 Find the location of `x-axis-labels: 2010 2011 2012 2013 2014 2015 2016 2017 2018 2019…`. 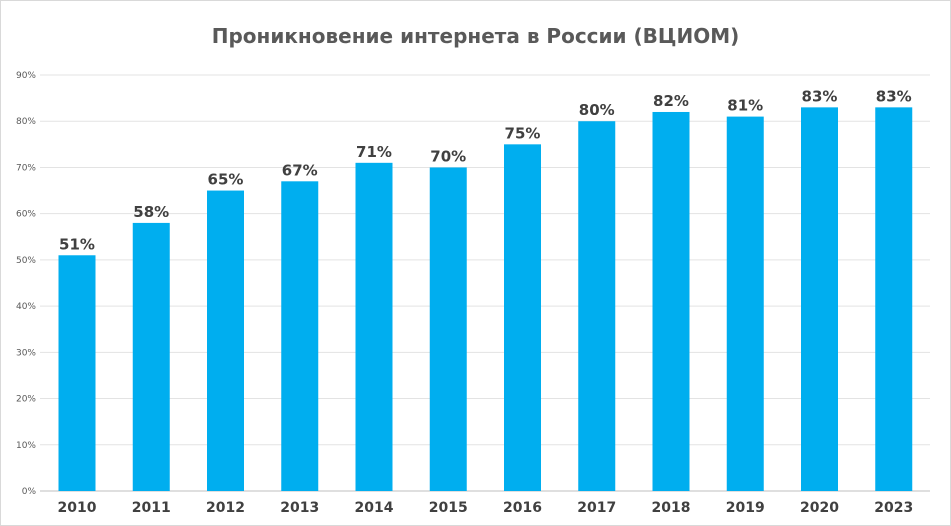

x-axis-labels: 2010 2011 2012 2013 2014 2015 2016 2017 2018 2019… is located at coordinates (486, 508).